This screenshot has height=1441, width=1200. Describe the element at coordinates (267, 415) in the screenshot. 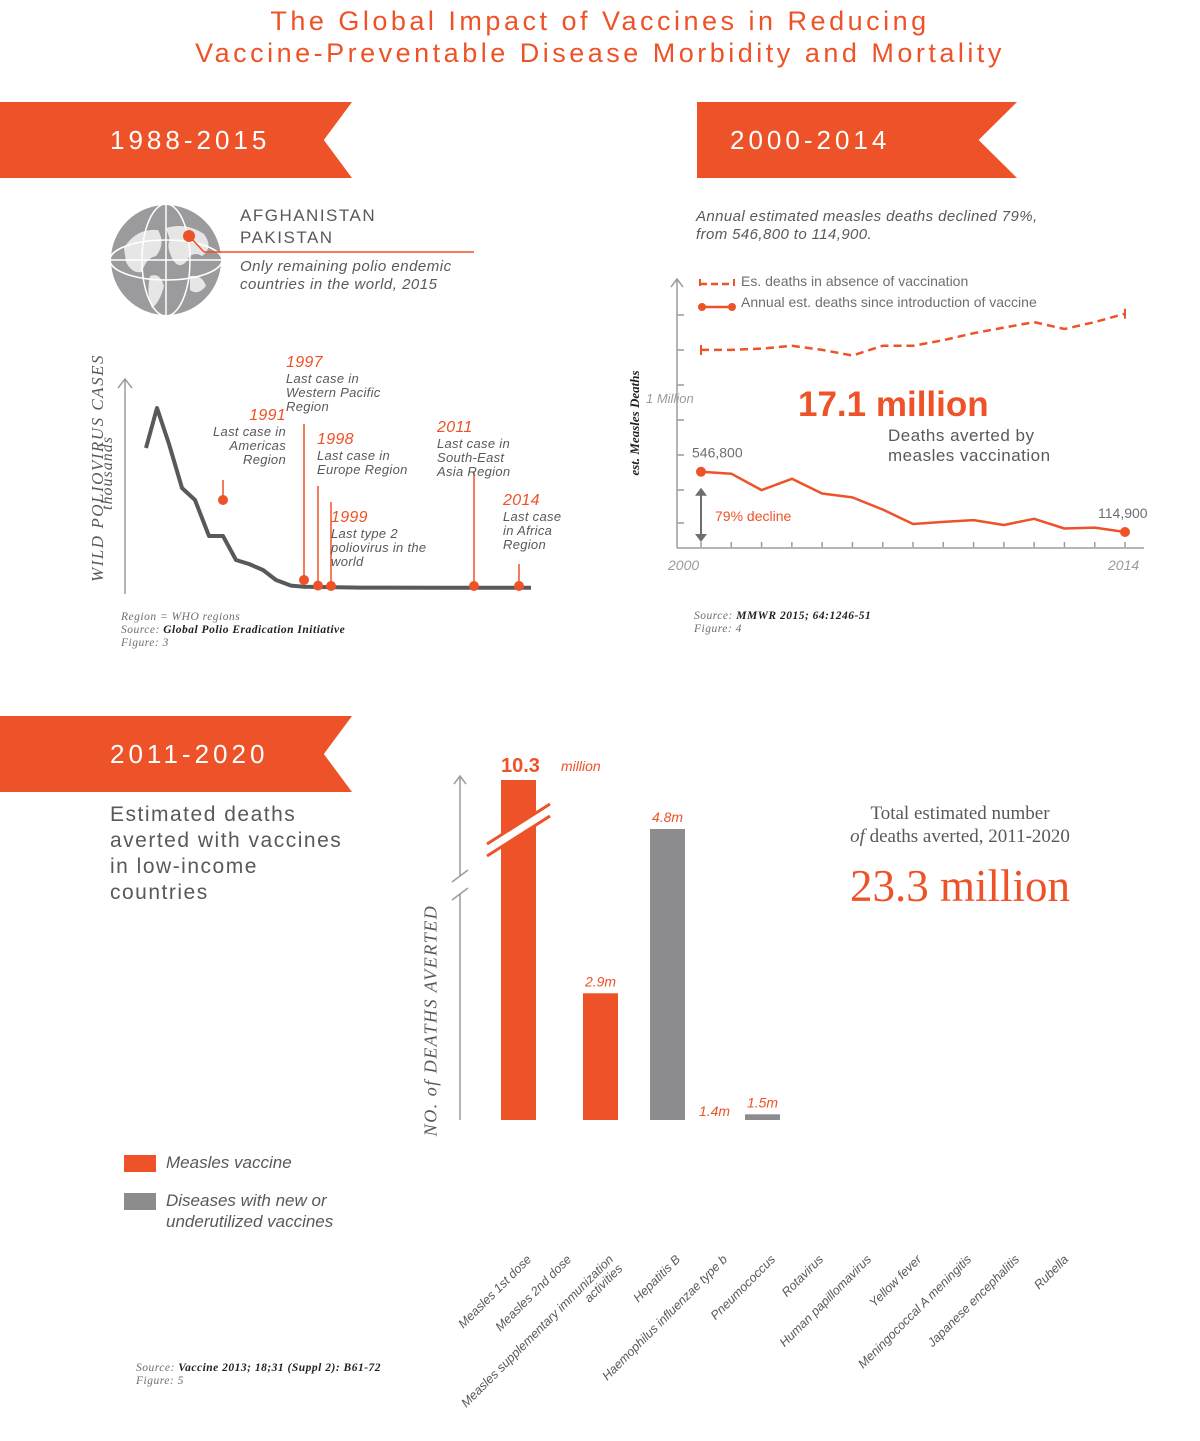

I see `milestone-year-1991: 1991` at that location.